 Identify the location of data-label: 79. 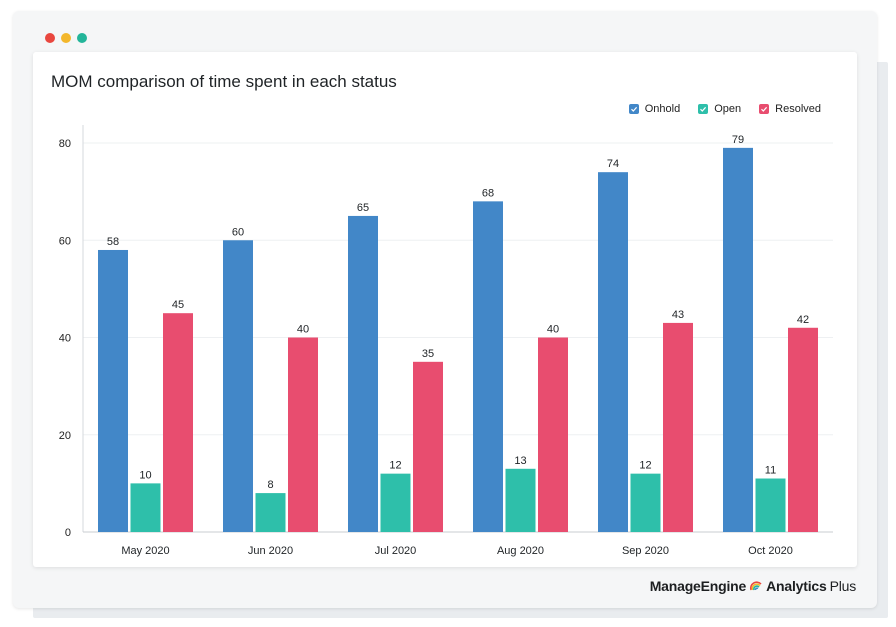
(738, 140).